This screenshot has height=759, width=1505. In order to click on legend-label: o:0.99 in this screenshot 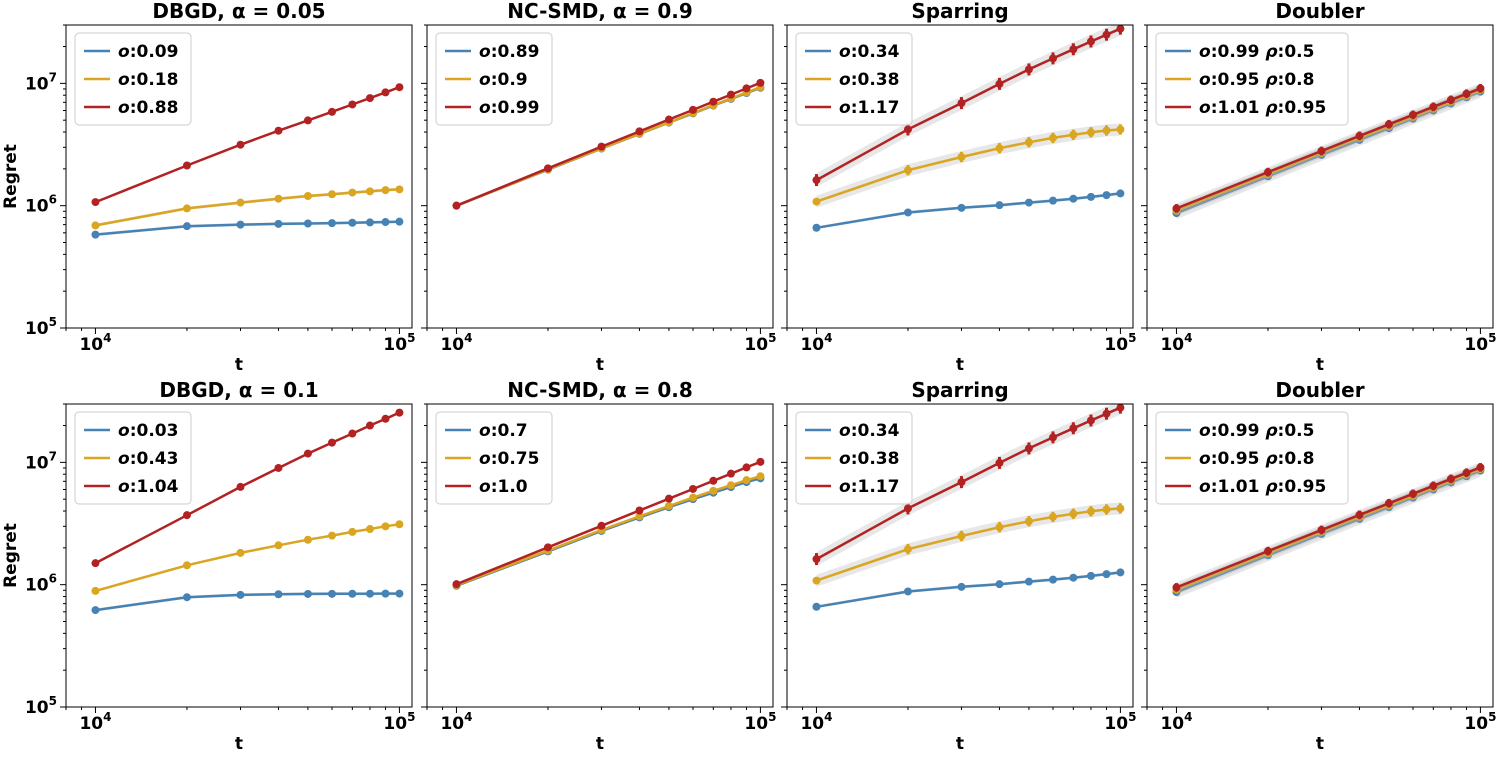, I will do `click(509, 108)`.